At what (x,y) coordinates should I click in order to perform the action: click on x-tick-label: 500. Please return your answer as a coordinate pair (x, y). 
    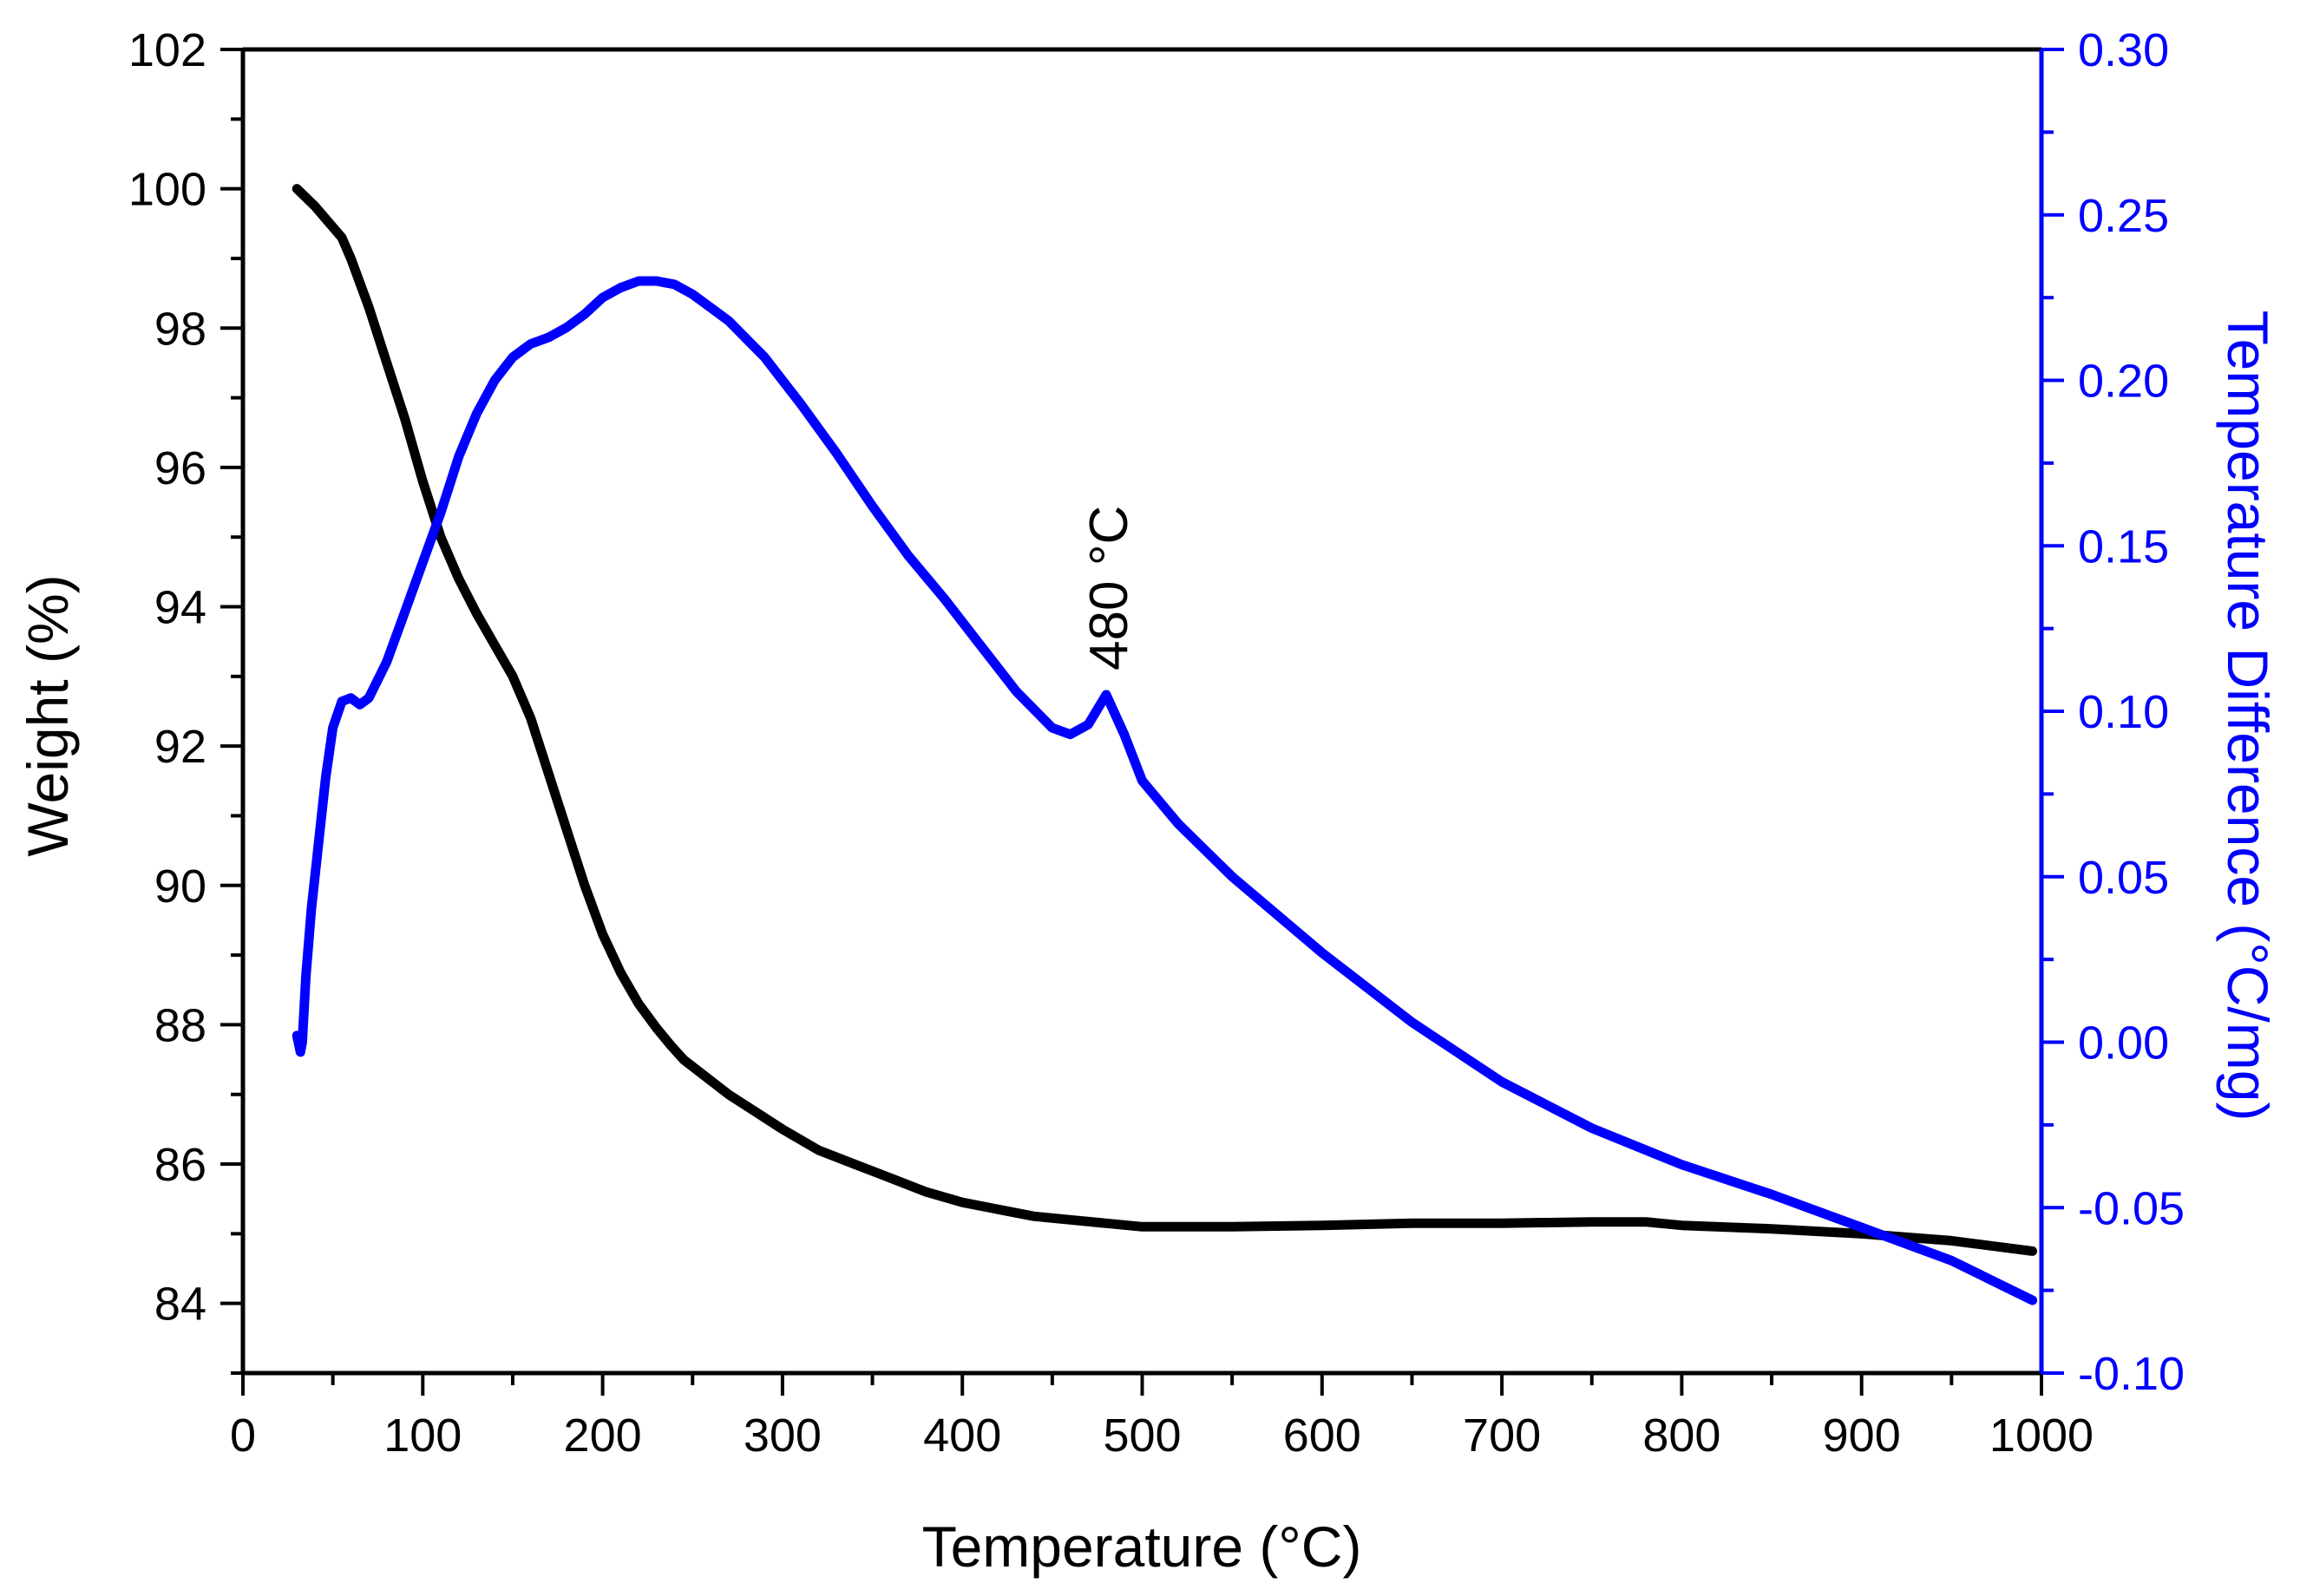
    Looking at the image, I should click on (1142, 1436).